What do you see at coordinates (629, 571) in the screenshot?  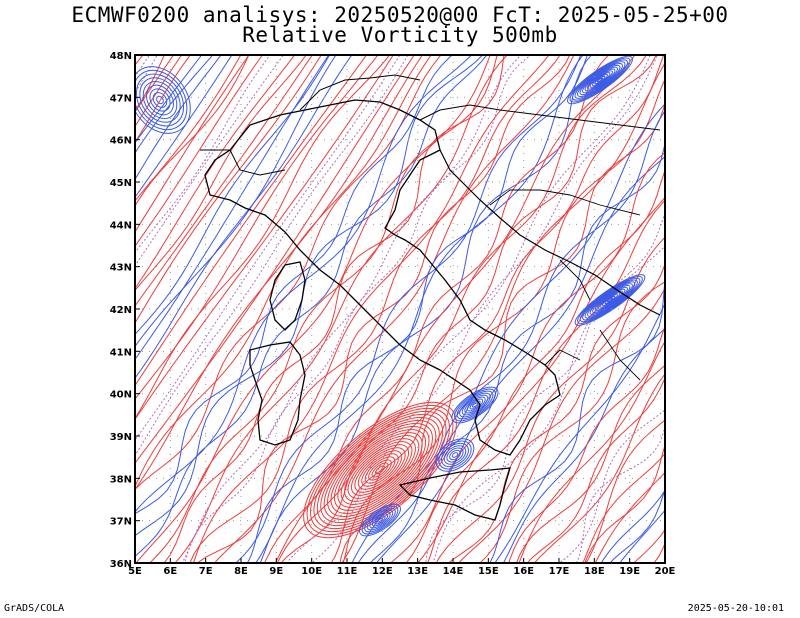 I see `lon-tick-label: 19E` at bounding box center [629, 571].